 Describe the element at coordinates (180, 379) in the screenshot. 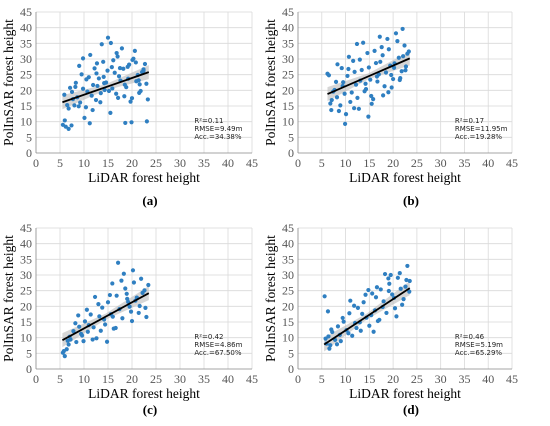

I see `x-tick-label: 30` at that location.